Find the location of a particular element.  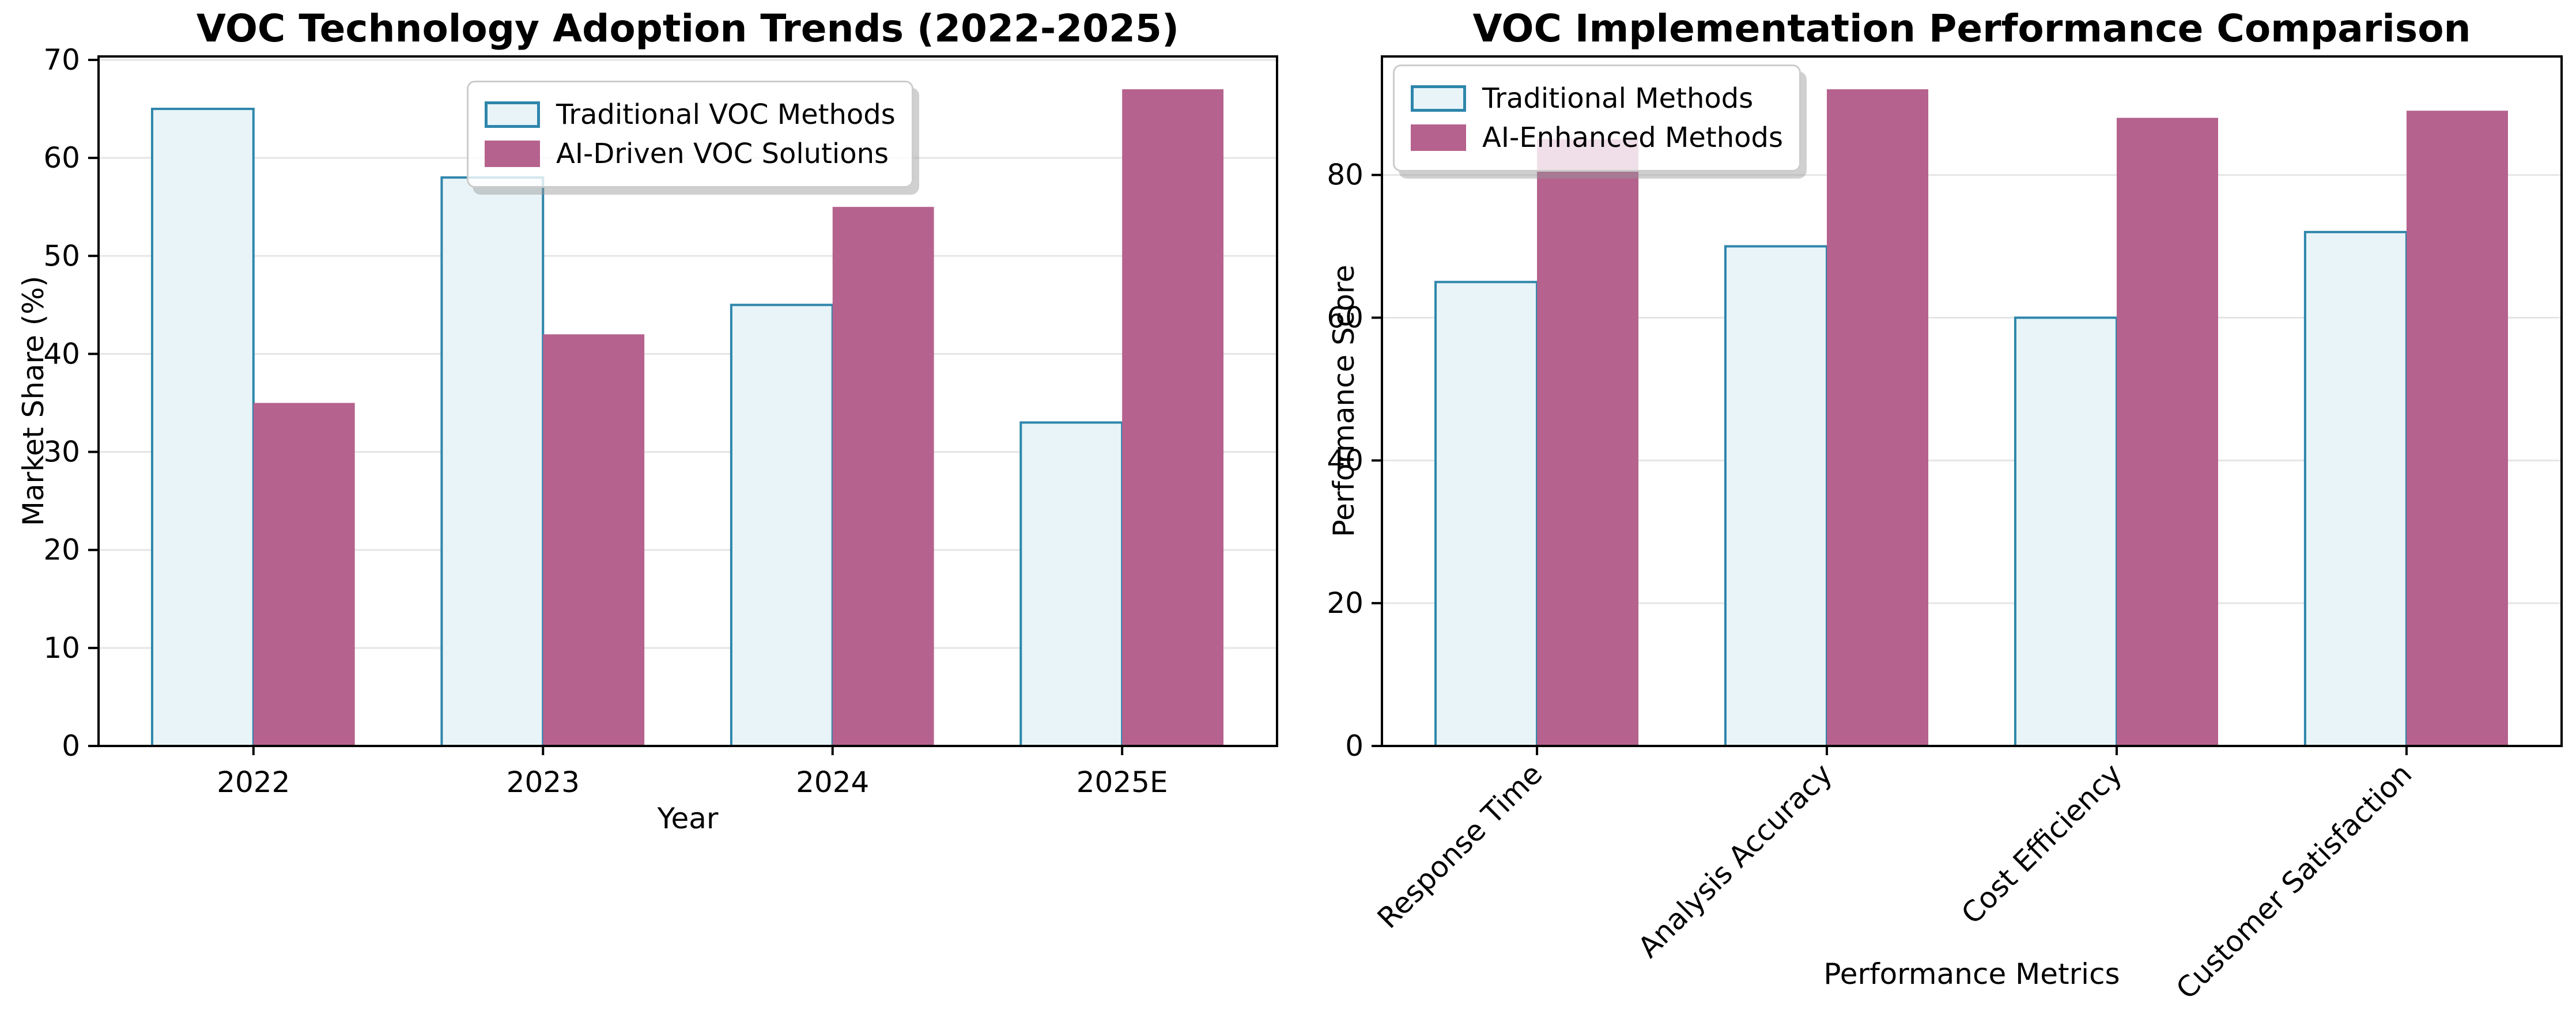

bar-traditional-2025E is located at coordinates (1071, 584).